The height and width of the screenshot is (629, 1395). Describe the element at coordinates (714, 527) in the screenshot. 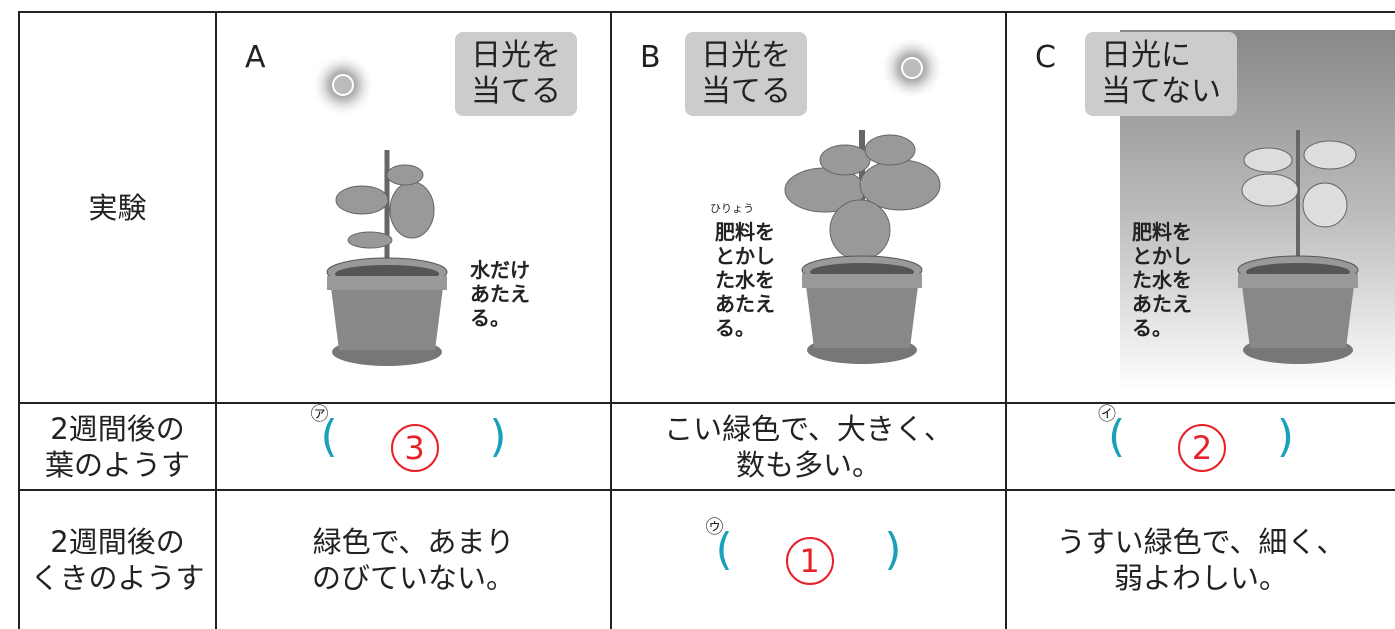

I see `marker: ㋒` at that location.